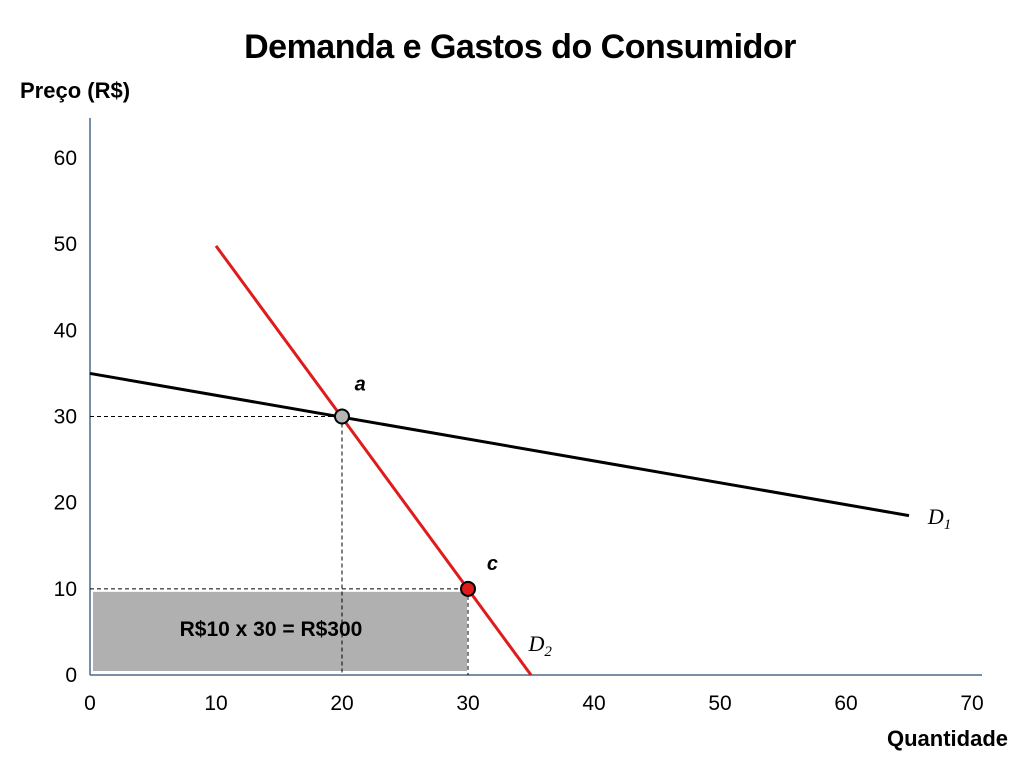 The image size is (1024, 768). I want to click on x-tick-label: 70, so click(971, 703).